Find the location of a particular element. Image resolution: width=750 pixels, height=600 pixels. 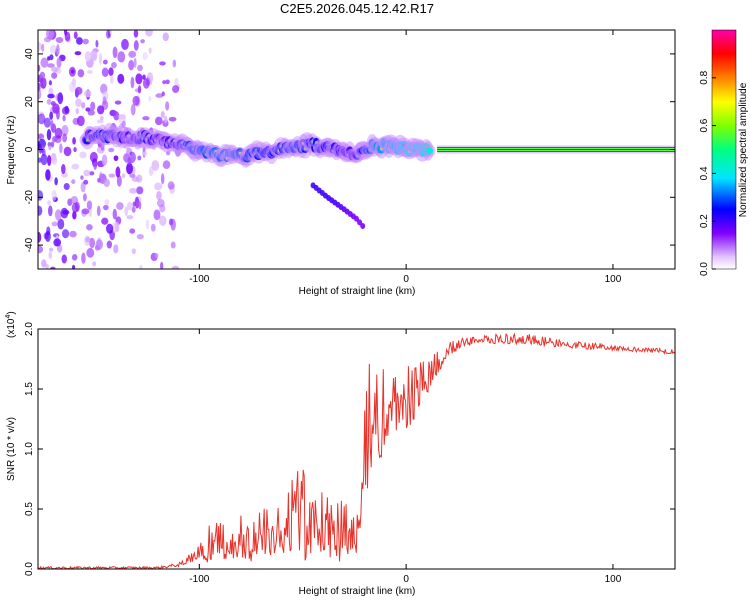

spectrogram-descending-blob is located at coordinates (356, 218).